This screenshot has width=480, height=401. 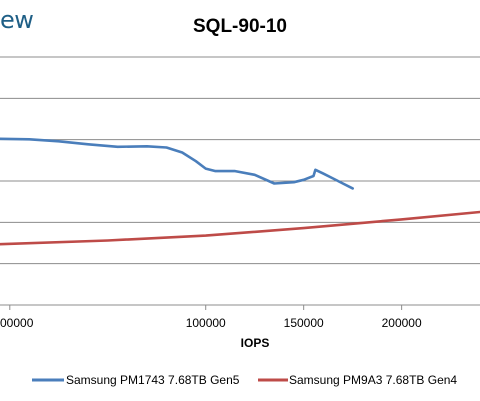 What do you see at coordinates (17, 323) in the screenshot?
I see `x-tick-label: 00000` at bounding box center [17, 323].